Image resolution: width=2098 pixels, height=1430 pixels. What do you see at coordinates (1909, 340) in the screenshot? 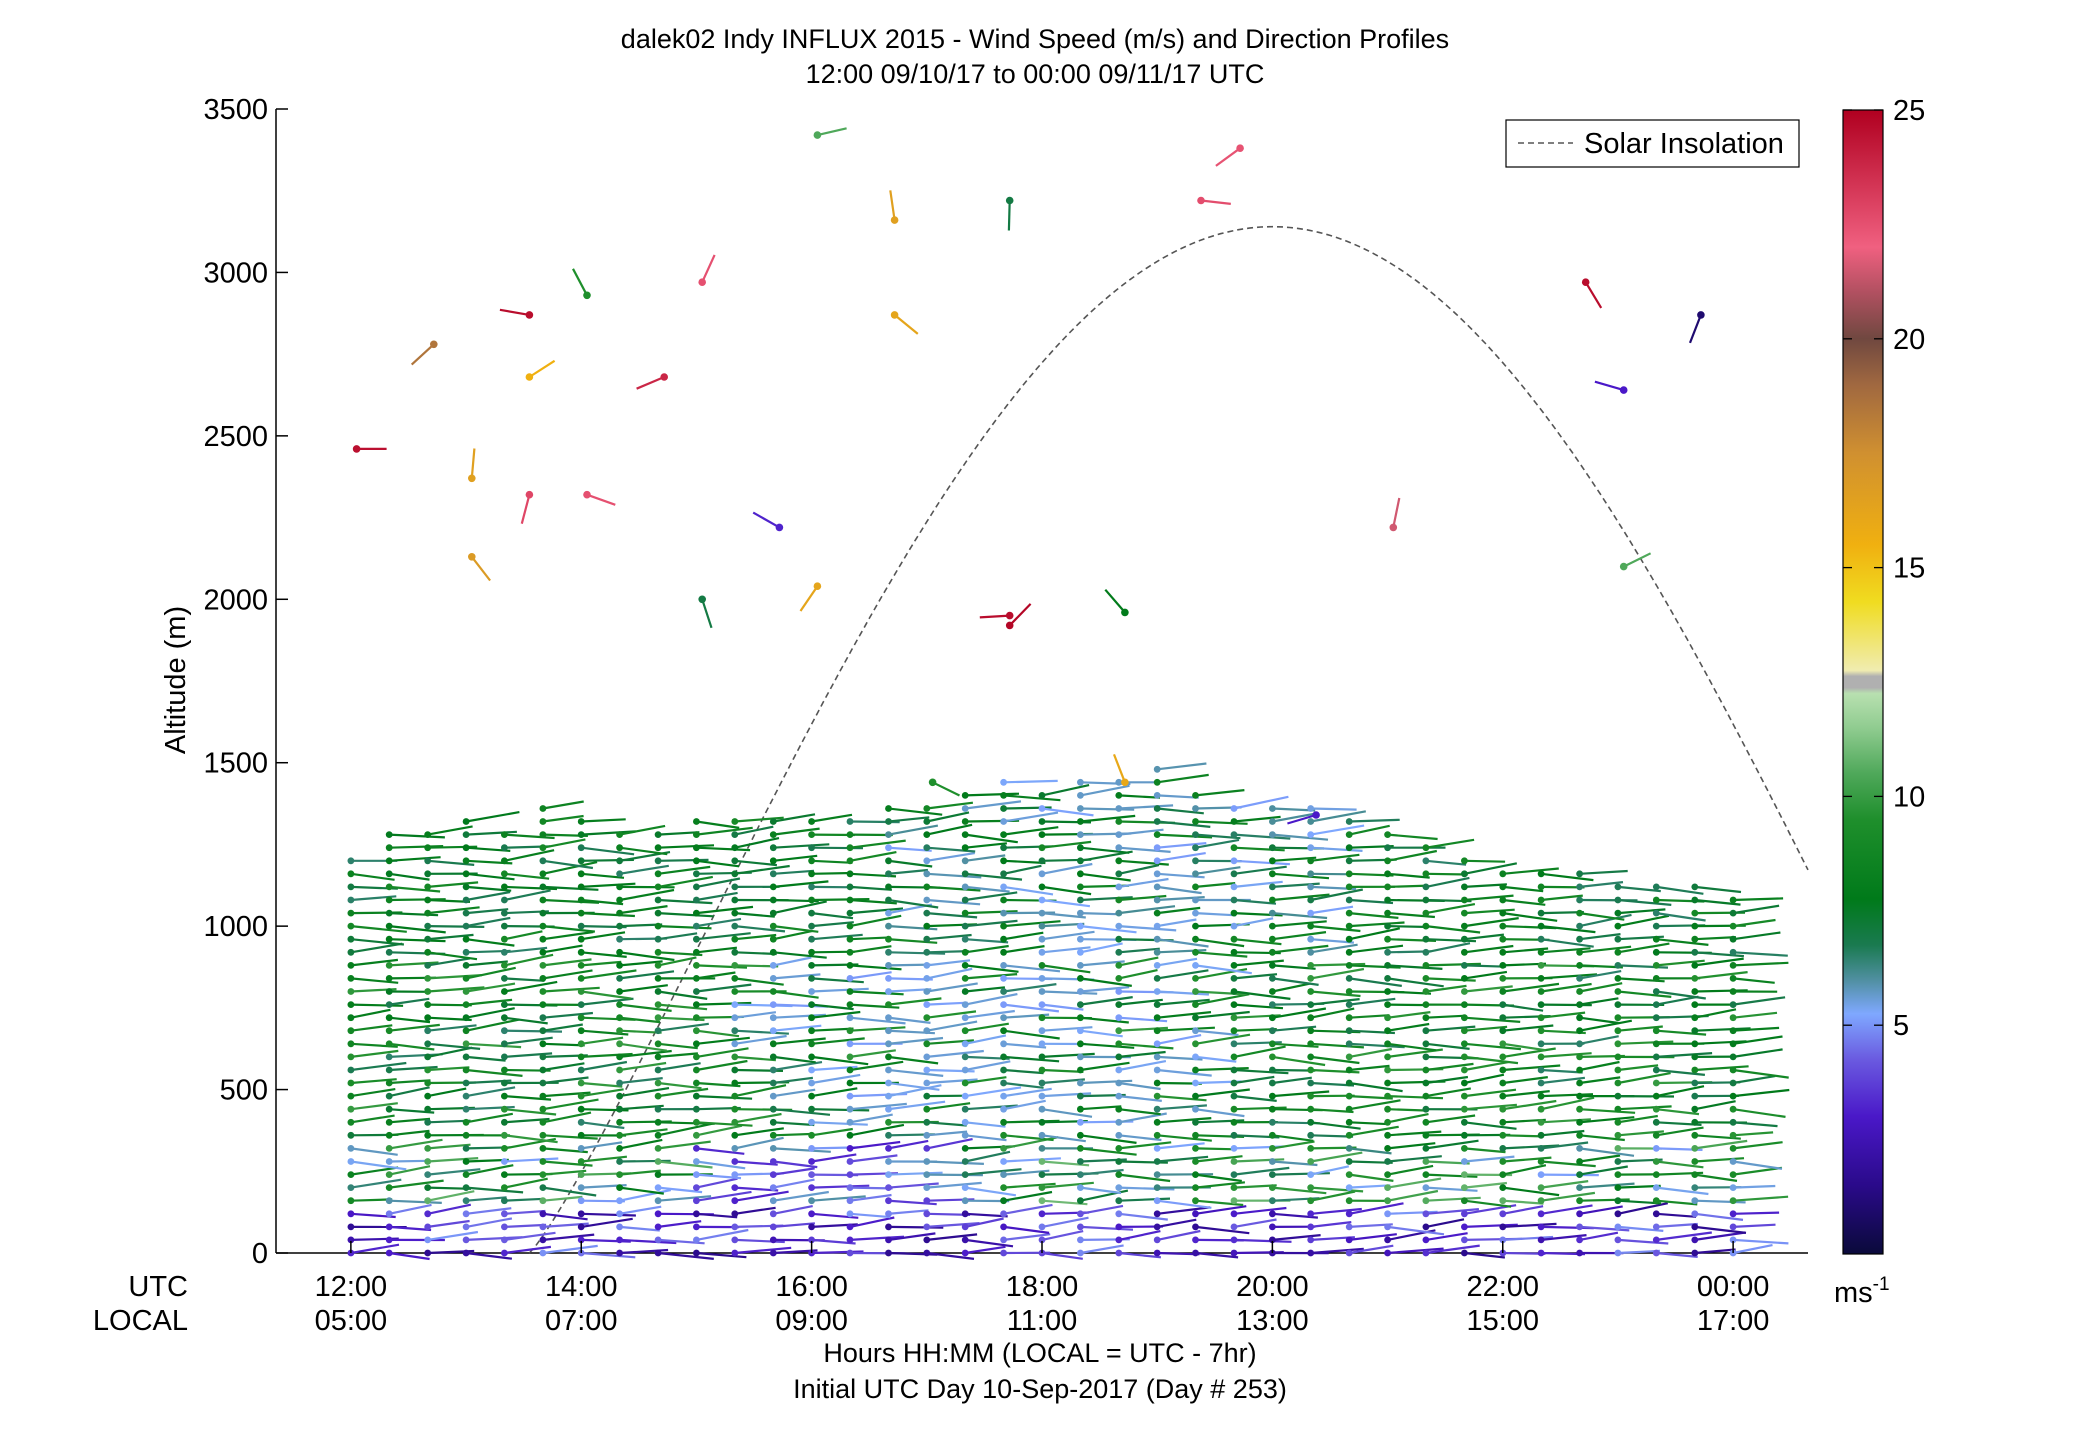
I see `colorbar-tick-label: 20` at bounding box center [1909, 340].